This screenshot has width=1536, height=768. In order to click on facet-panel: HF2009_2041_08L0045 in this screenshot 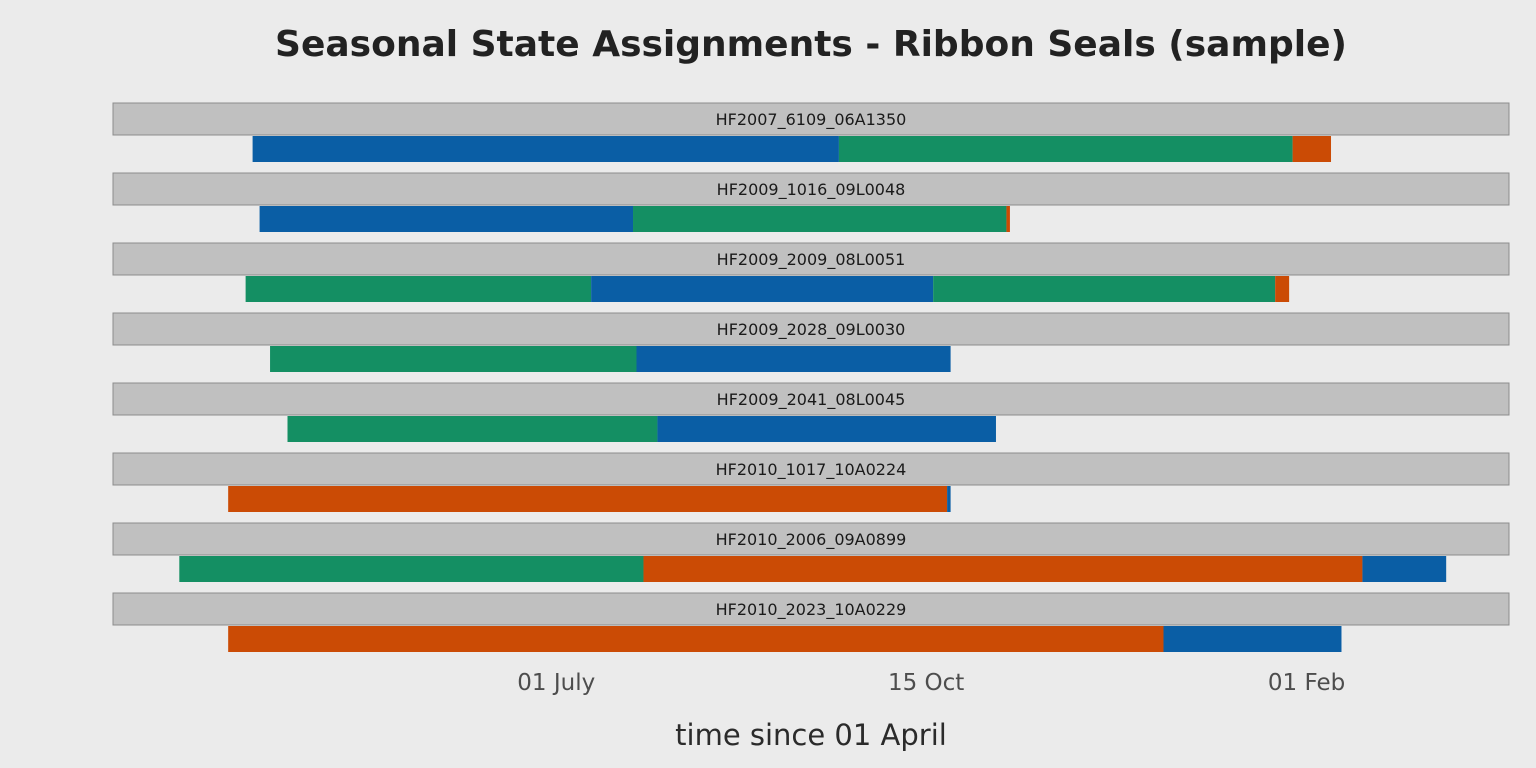, I will do `click(811, 412)`.